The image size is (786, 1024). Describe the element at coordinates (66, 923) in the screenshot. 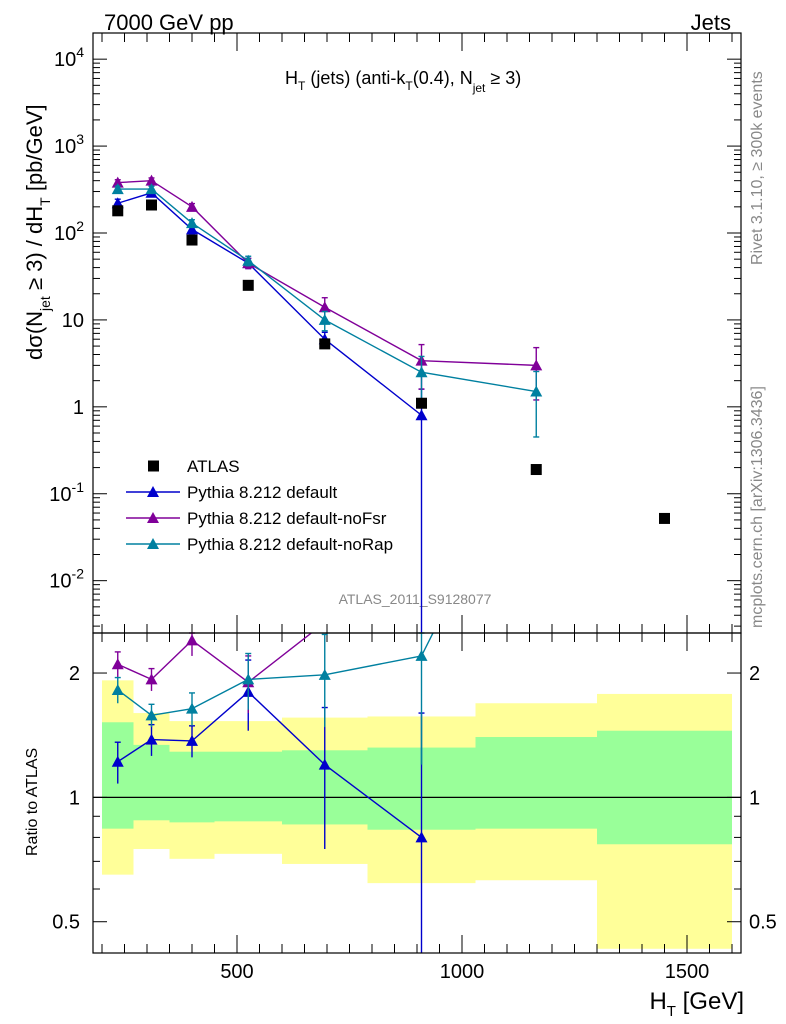

I see `ratio-y-tick-label-left: 0.5` at that location.